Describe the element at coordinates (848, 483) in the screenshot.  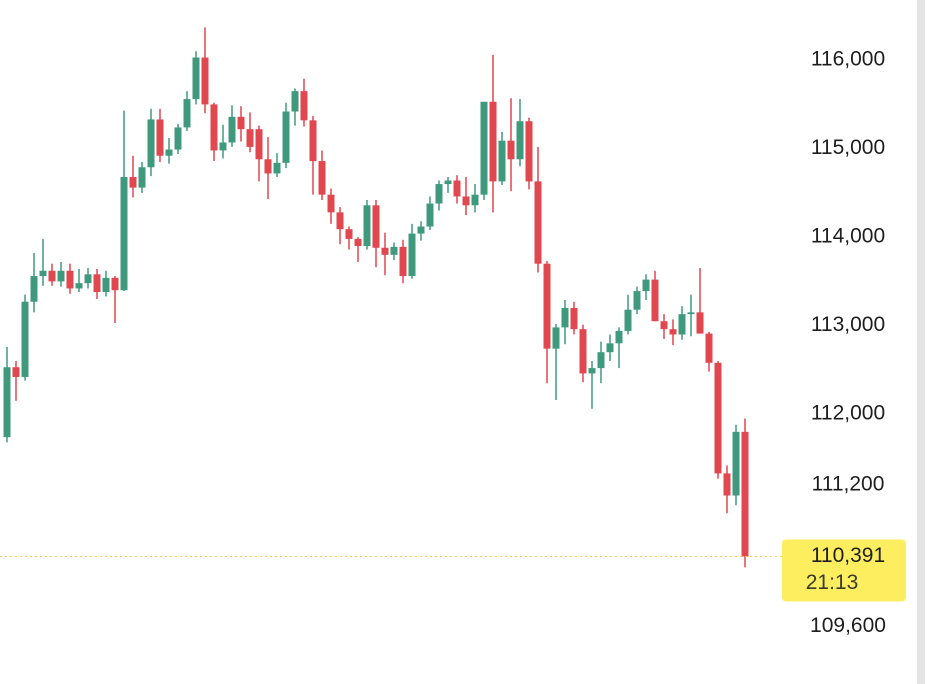
I see `y-tick-label: 111,200` at that location.